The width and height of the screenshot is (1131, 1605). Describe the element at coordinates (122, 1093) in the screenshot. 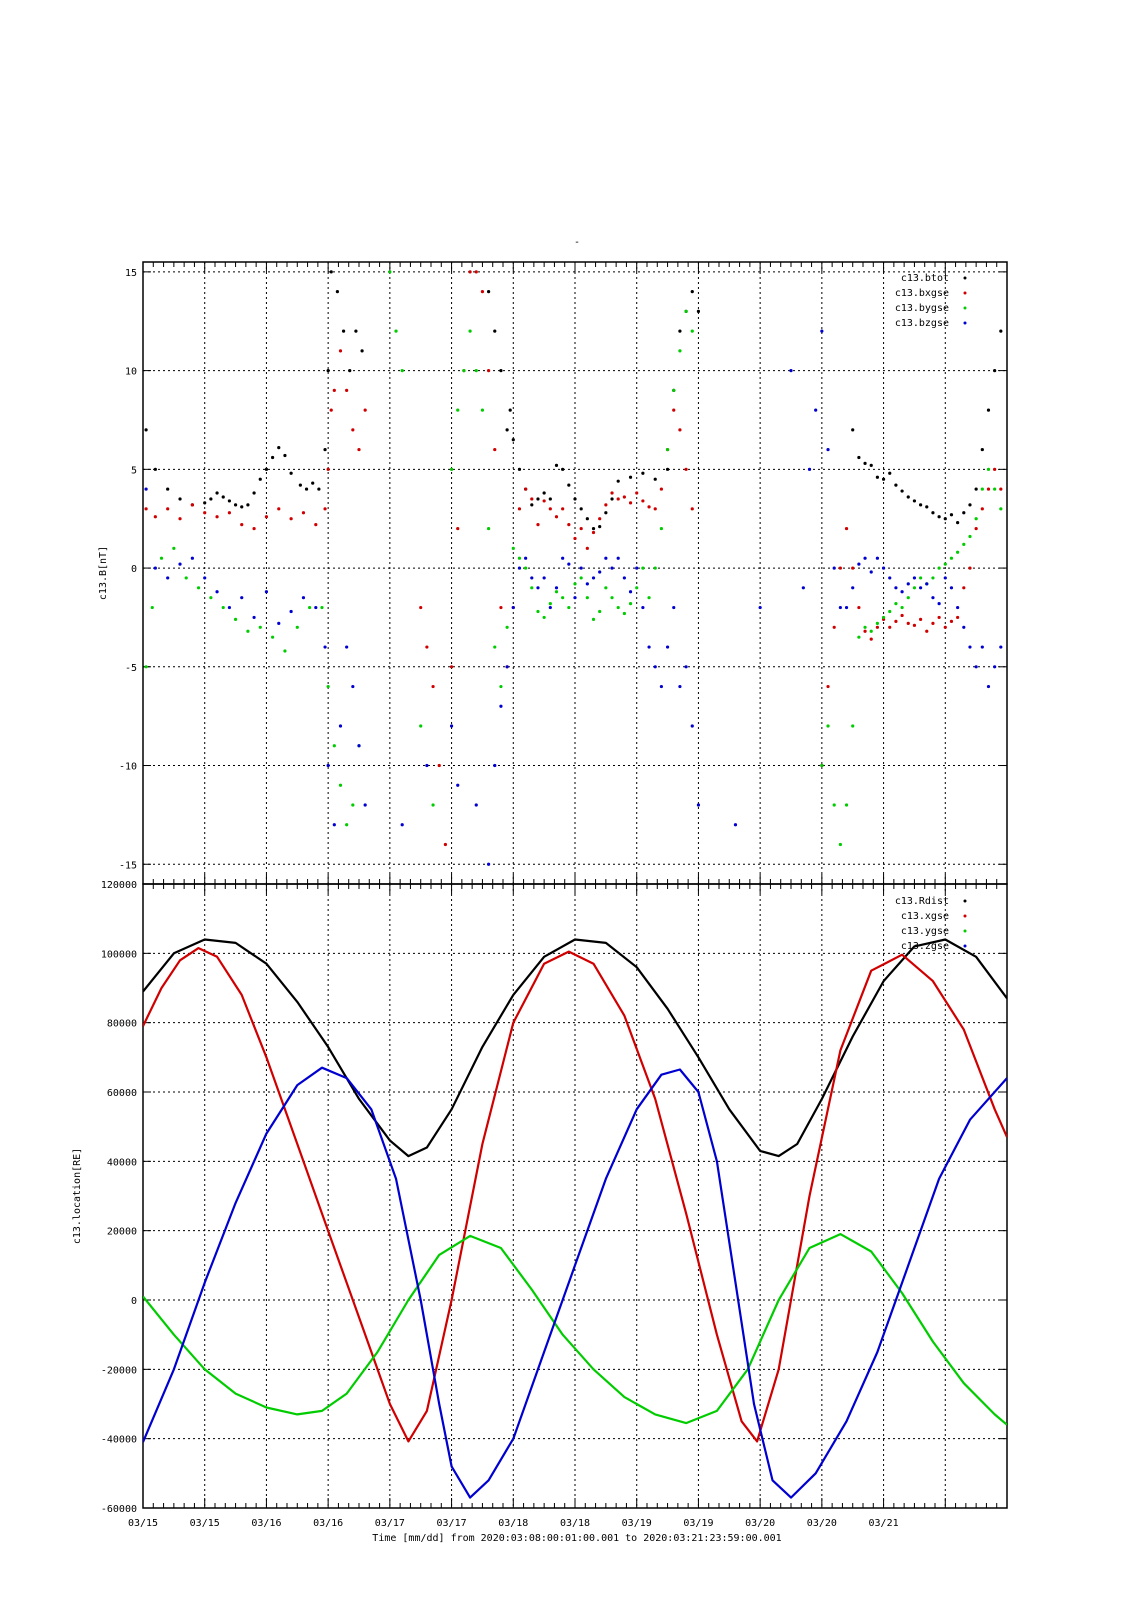

I see `y-tick-label: 60000` at that location.